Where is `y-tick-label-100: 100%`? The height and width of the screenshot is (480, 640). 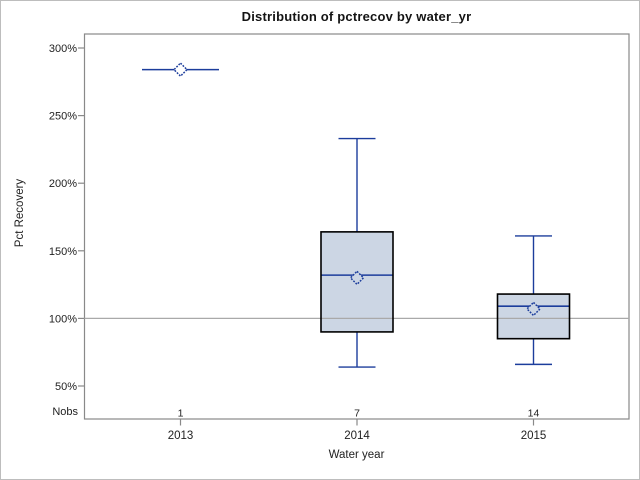 y-tick-label-100: 100% is located at coordinates (63, 319).